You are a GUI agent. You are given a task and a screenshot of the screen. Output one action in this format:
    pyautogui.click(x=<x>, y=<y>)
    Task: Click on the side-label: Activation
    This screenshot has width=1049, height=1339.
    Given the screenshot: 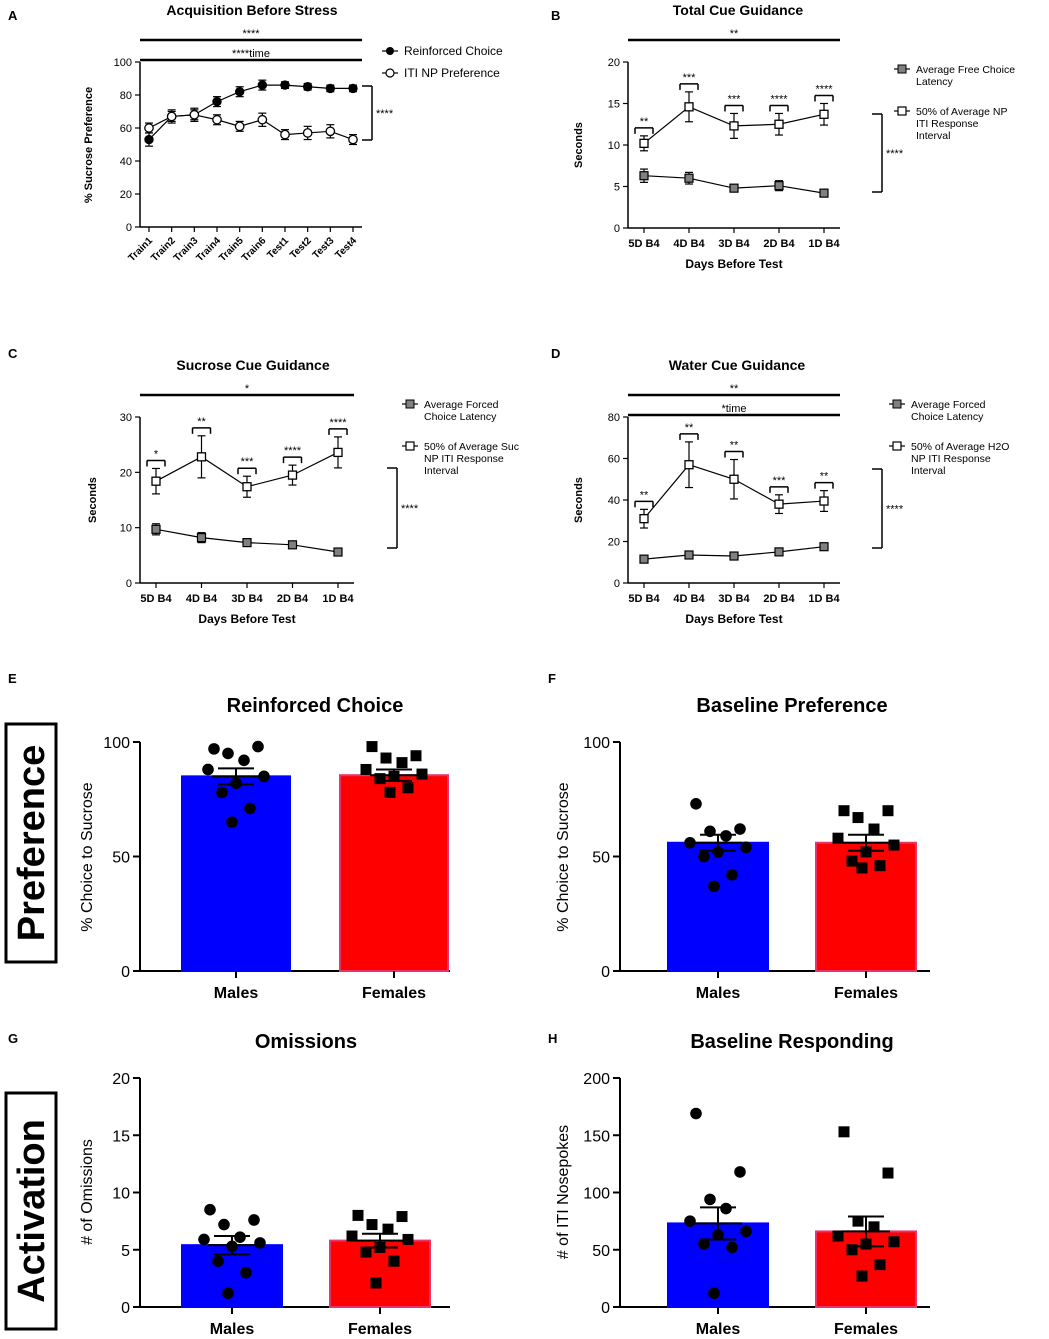 What is the action you would take?
    pyautogui.click(x=32, y=1211)
    